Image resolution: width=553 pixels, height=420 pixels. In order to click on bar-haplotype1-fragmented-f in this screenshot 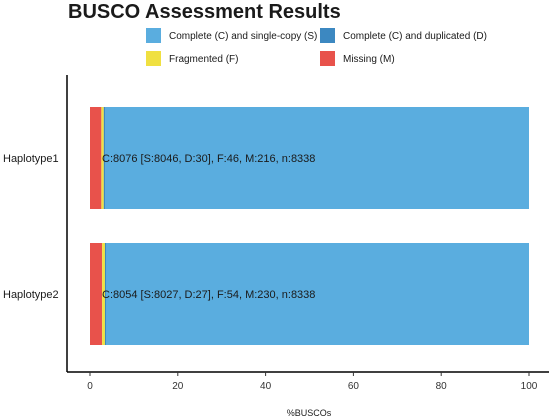, I will do `click(102, 158)`.